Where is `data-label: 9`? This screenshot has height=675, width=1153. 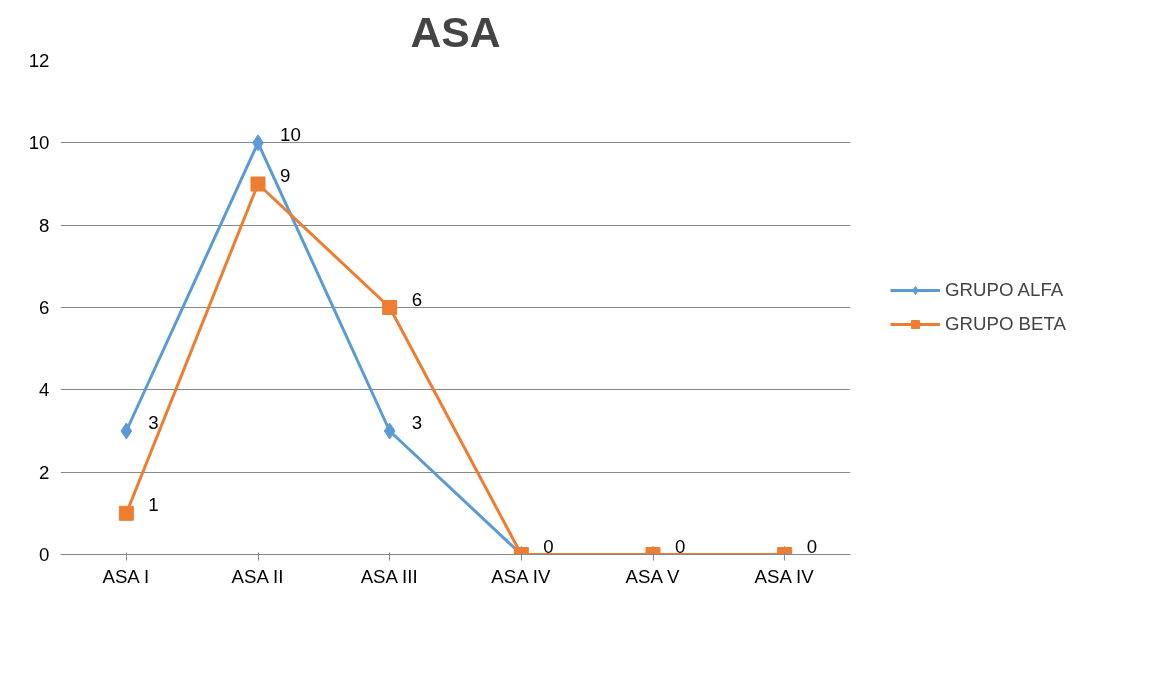
data-label: 9 is located at coordinates (285, 175).